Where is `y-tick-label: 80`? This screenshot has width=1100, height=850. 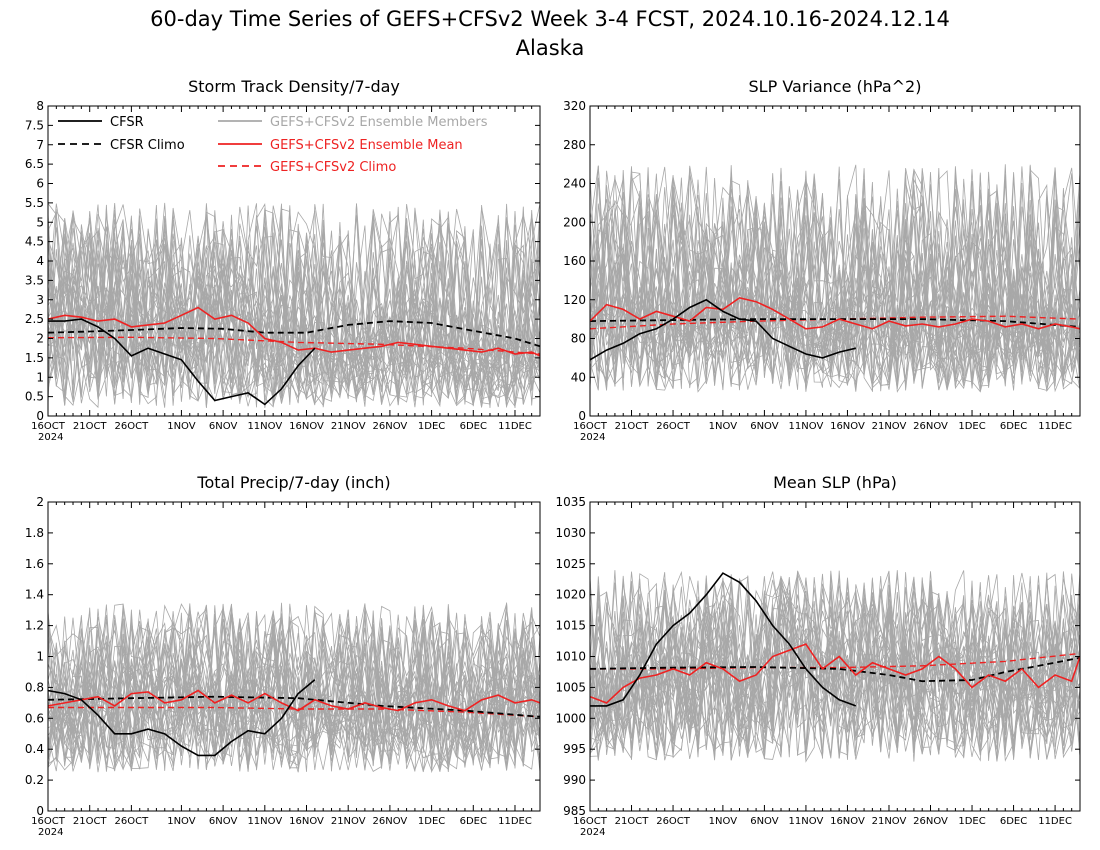 y-tick-label: 80 is located at coordinates (578, 339).